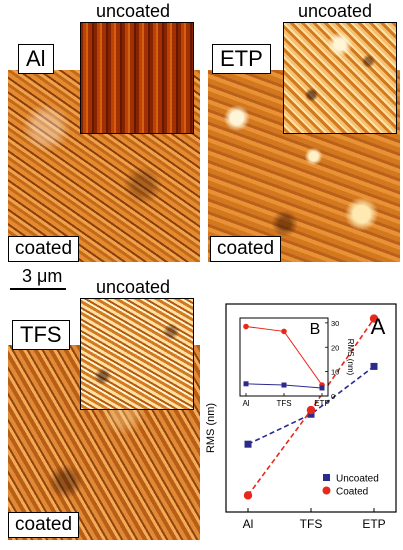  I want to click on chart-b-y-tick-label: 10, so click(335, 372).